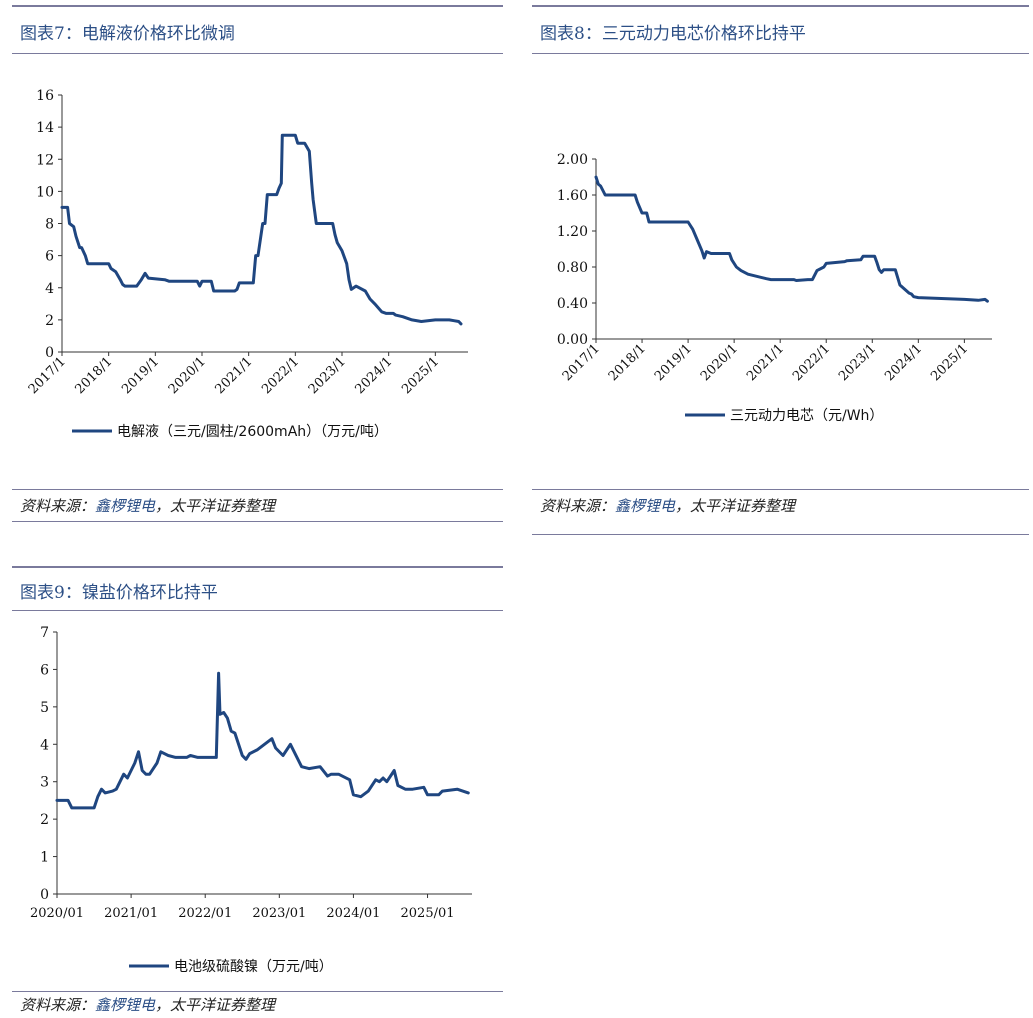 The width and height of the screenshot is (1033, 1018). I want to click on x-tick-label: 2025/01, so click(428, 913).